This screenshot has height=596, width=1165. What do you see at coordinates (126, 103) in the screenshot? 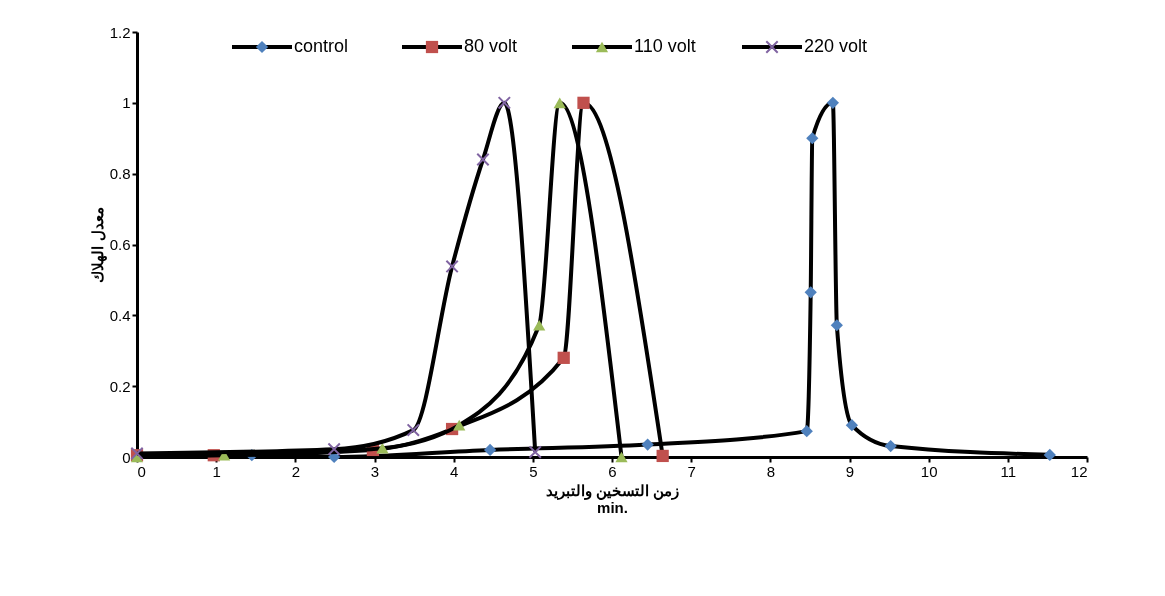
I see `y-tick-label: 1` at bounding box center [126, 103].